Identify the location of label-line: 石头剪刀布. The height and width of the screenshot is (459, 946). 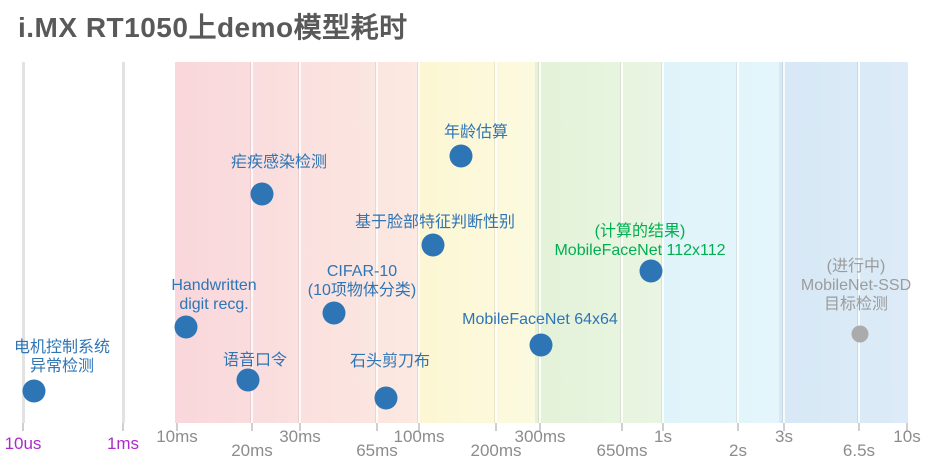
(390, 361).